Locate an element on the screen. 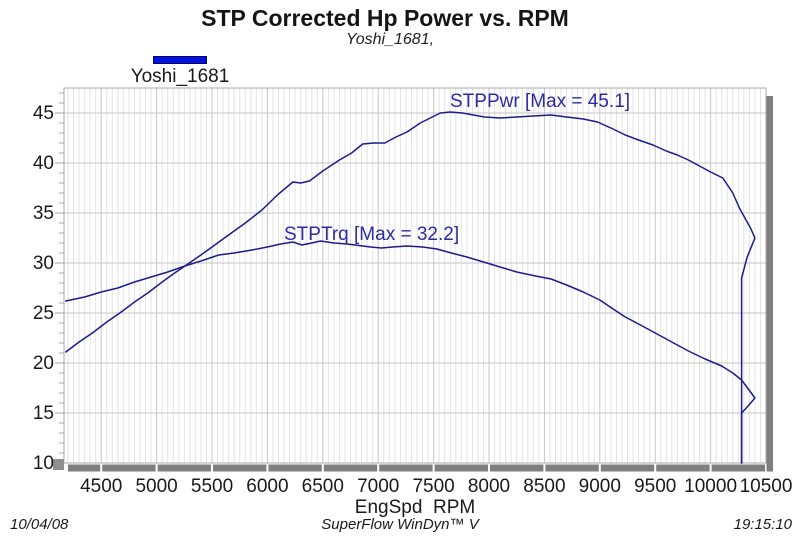  x-axis-tick-label: 5000 is located at coordinates (156, 486).